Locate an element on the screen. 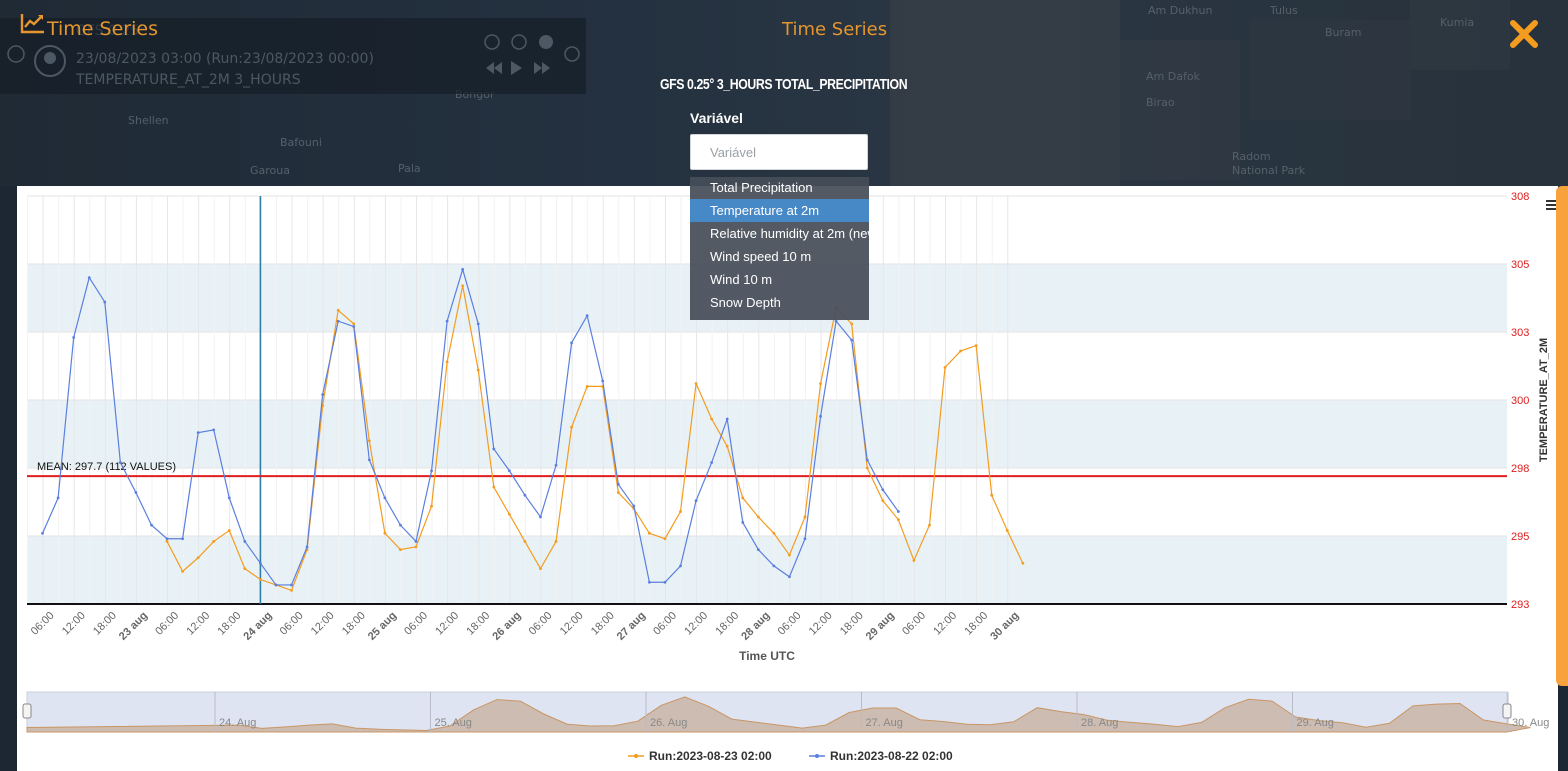 Image resolution: width=1568 pixels, height=771 pixels. map-label: Radom is located at coordinates (1251, 156).